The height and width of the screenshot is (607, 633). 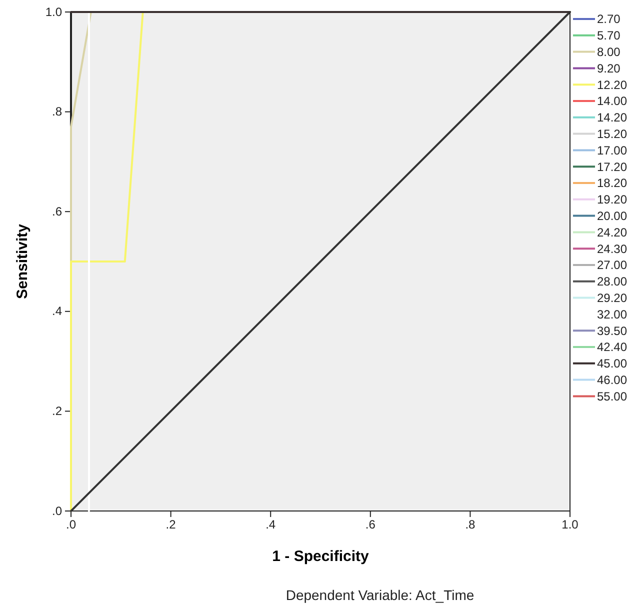 I want to click on legend-label: 14.00, so click(x=612, y=101).